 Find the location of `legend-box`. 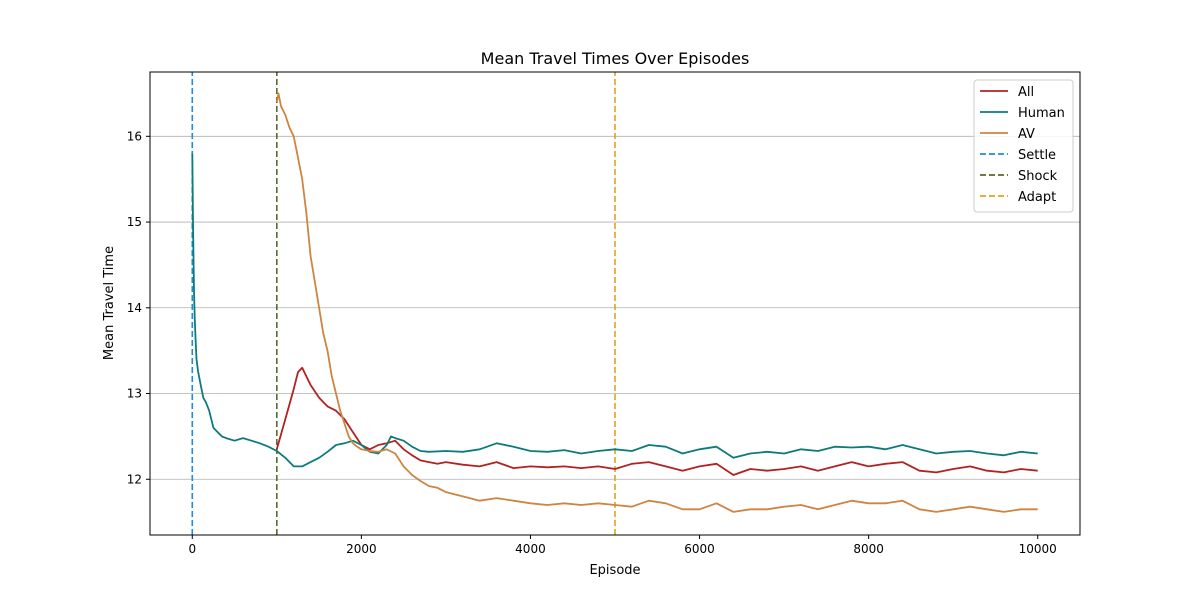

legend-box is located at coordinates (1023, 146).